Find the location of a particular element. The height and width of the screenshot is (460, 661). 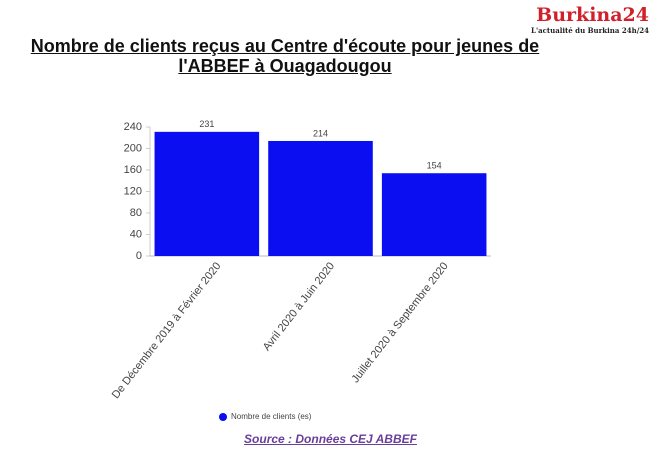

x-tick-label: Avril 2020 à Juin 2020 is located at coordinates (299, 306).